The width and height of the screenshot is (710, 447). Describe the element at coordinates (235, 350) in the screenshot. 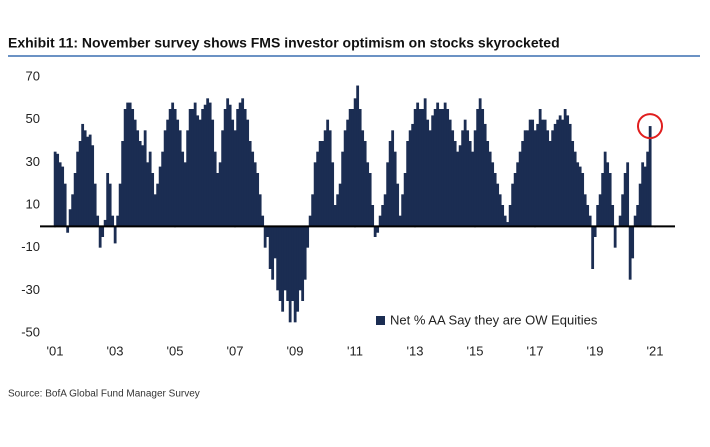

I see `x-tick-label: '07` at that location.